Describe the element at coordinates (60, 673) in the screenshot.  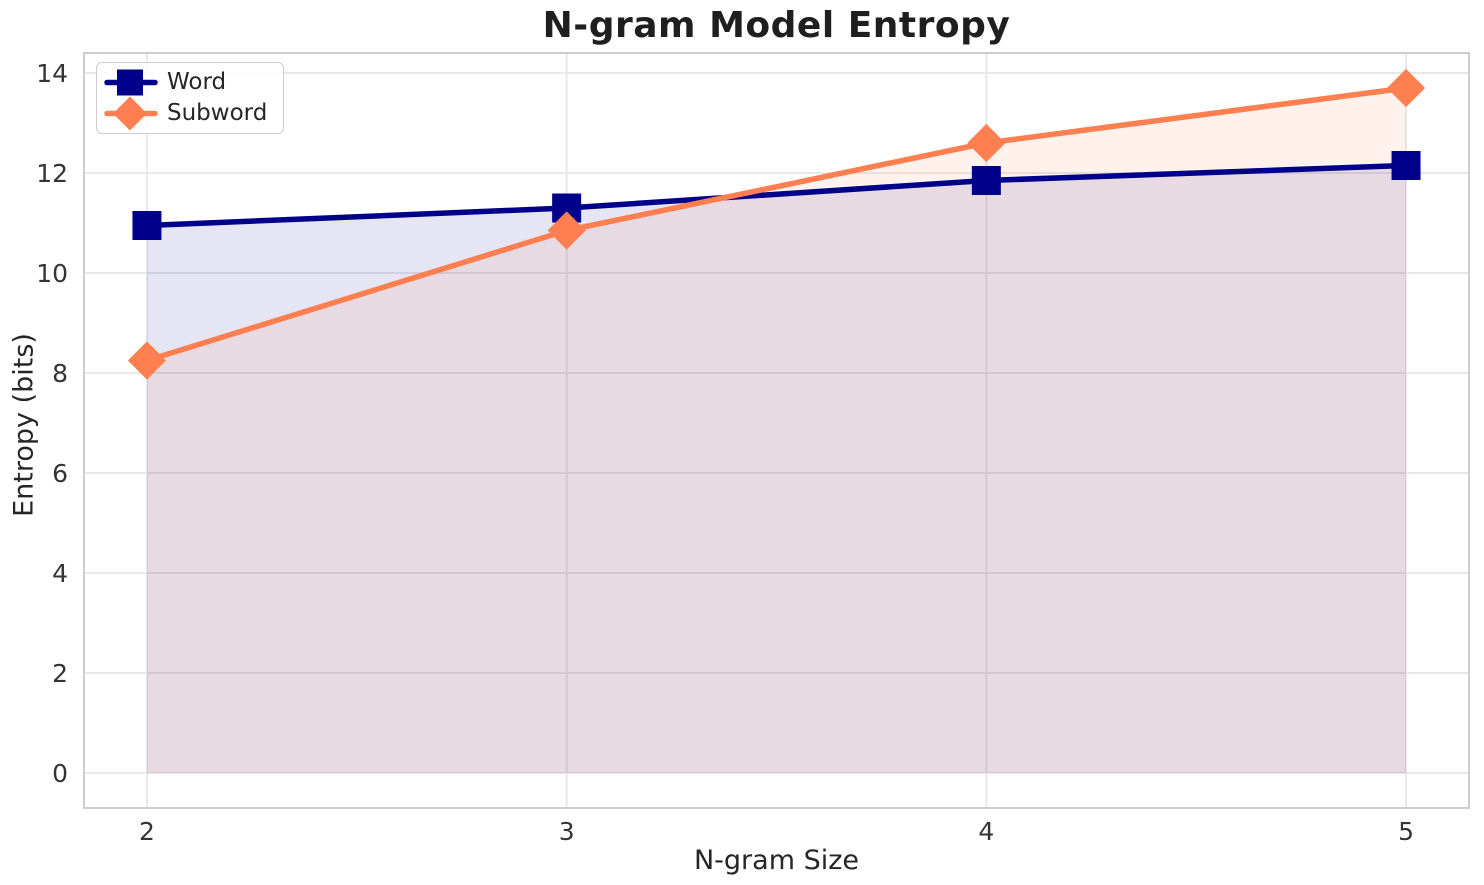
I see `y-tick-label: 2` at that location.